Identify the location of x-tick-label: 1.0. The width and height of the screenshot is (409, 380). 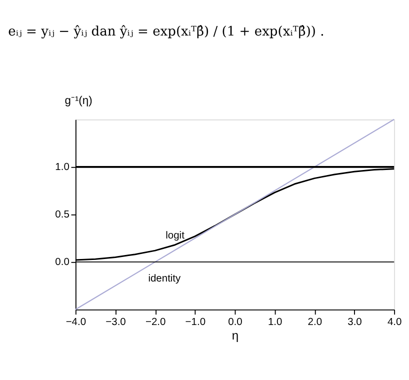
(275, 322).